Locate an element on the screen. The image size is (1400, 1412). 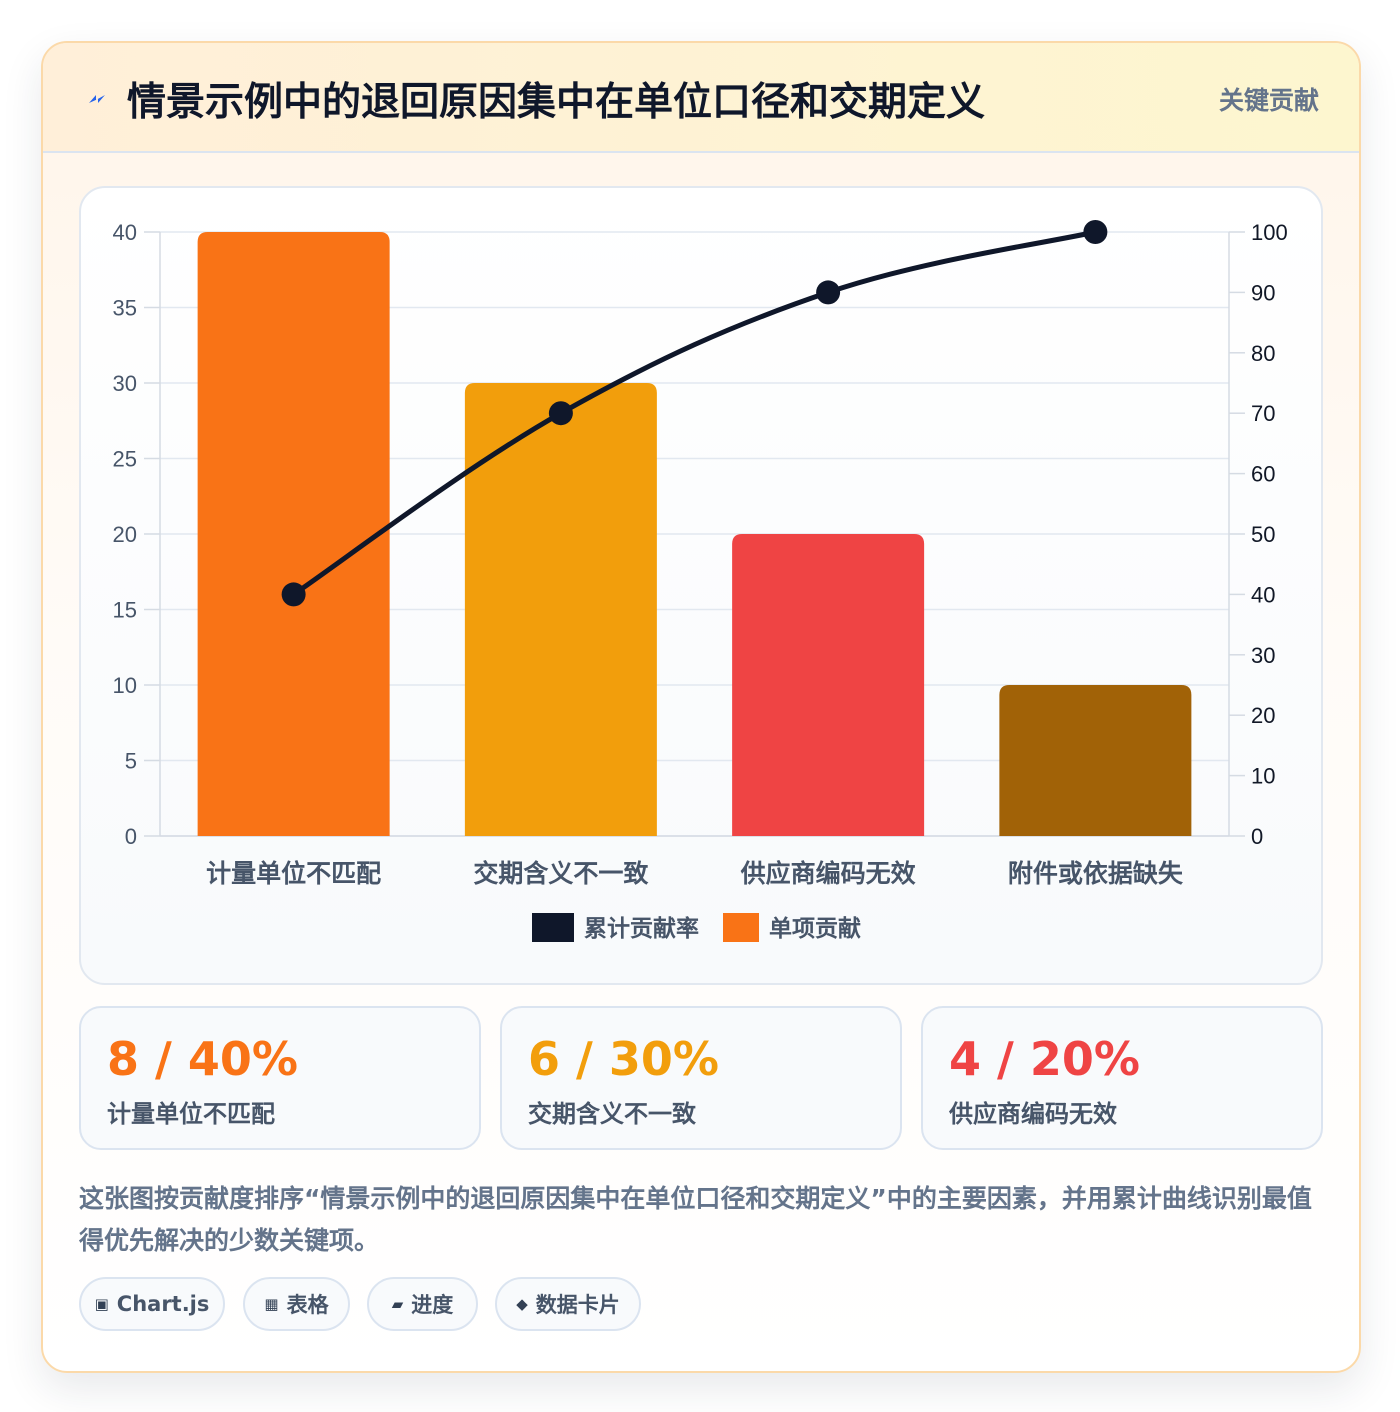
y-right-tick-label: 10 is located at coordinates (1263, 776).